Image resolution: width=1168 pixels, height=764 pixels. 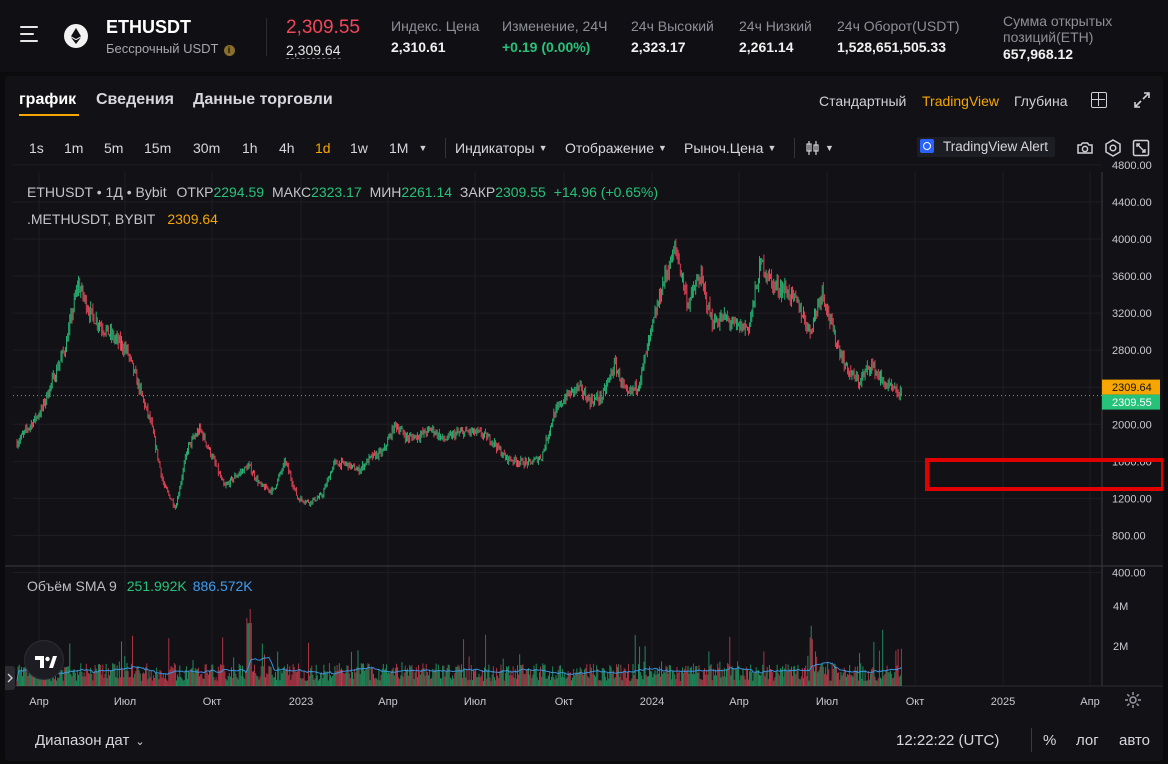 I want to click on price-tick-label: 400.00, so click(x=1129, y=574).